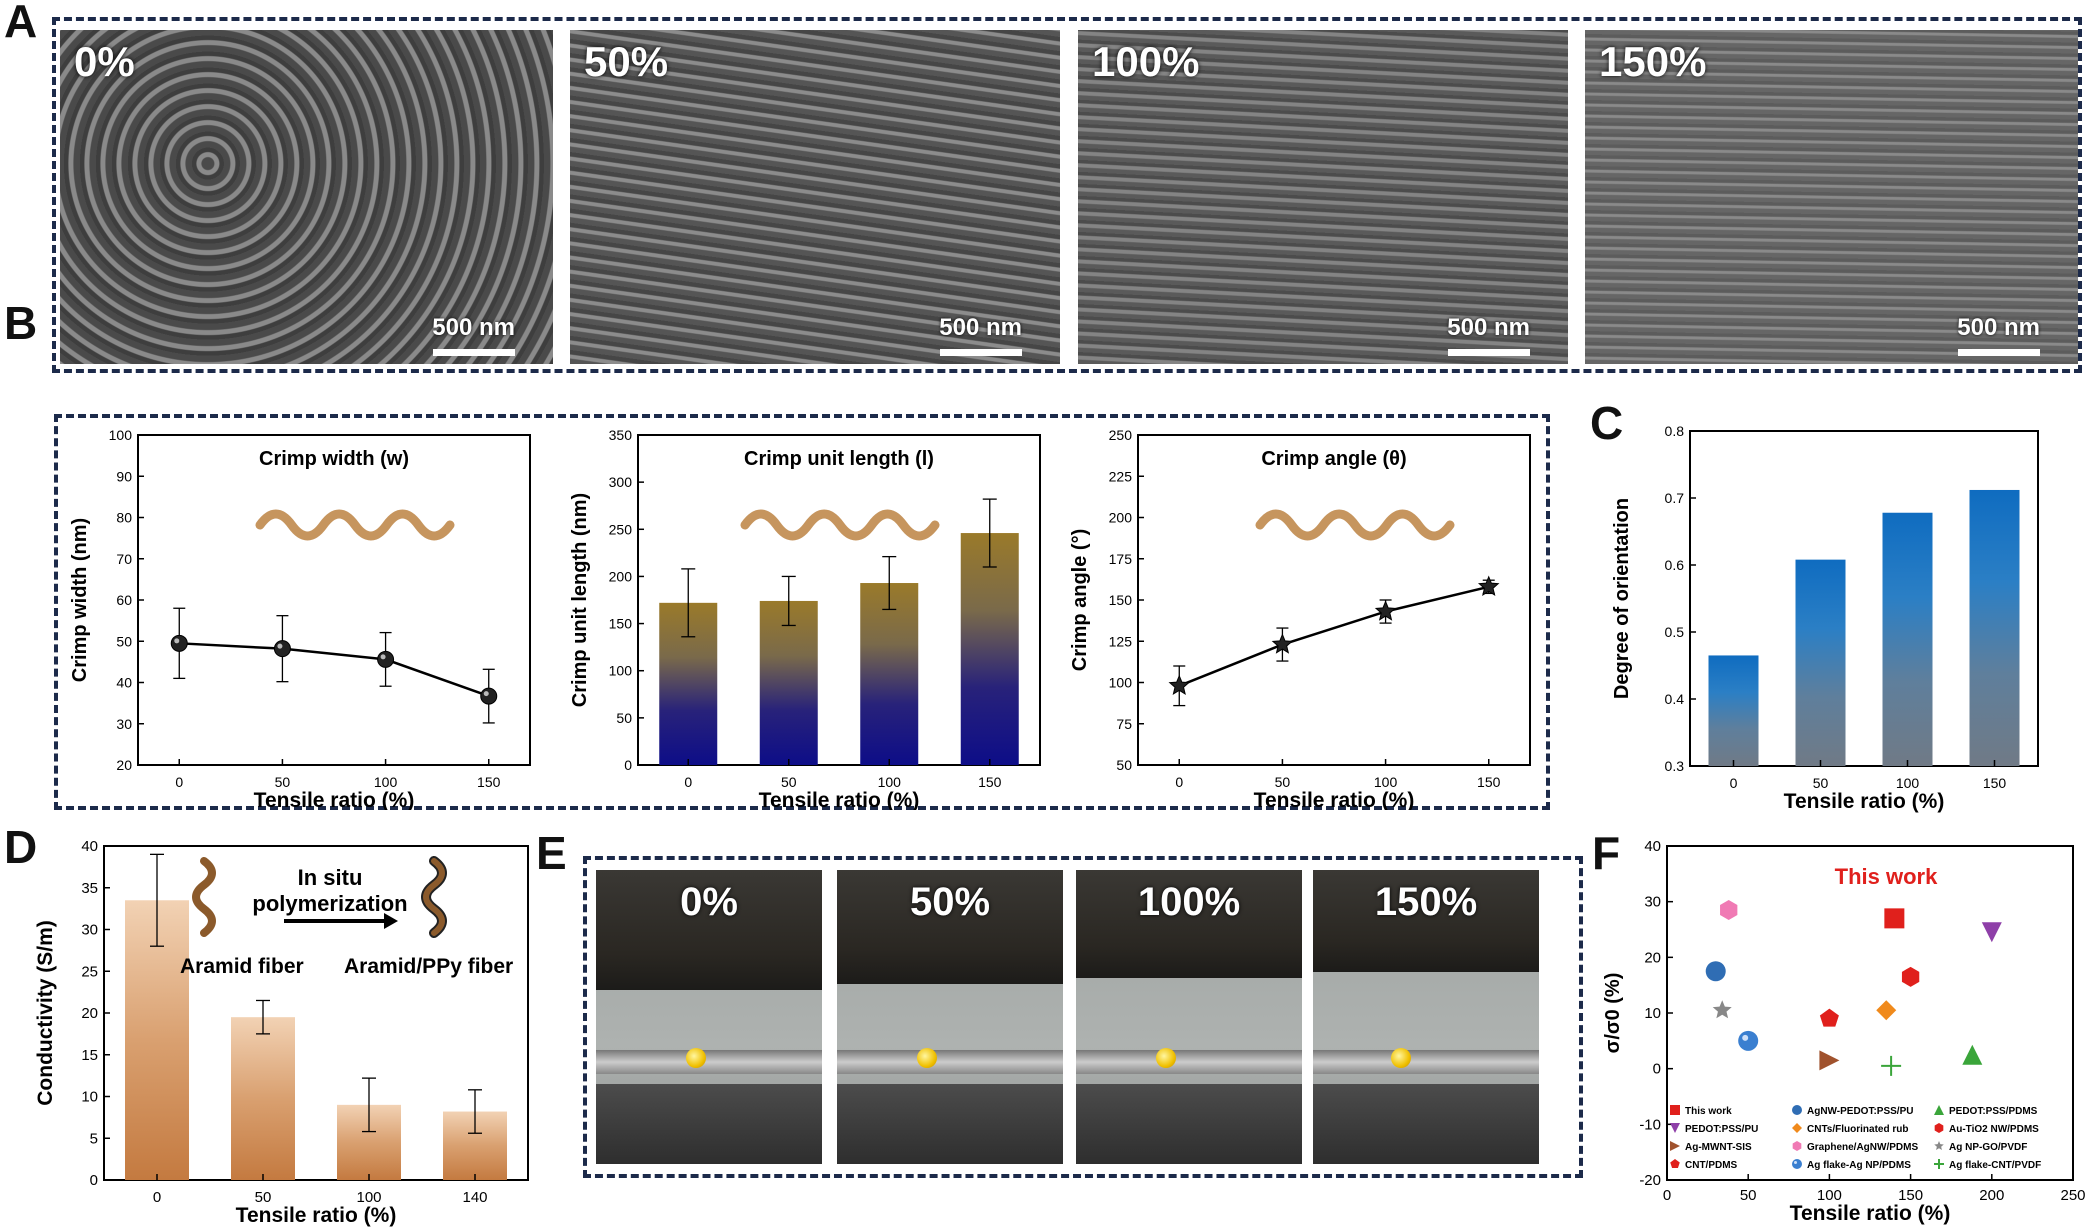  Describe the element at coordinates (1657, 1069) in the screenshot. I see `y-tick-label: 0` at that location.